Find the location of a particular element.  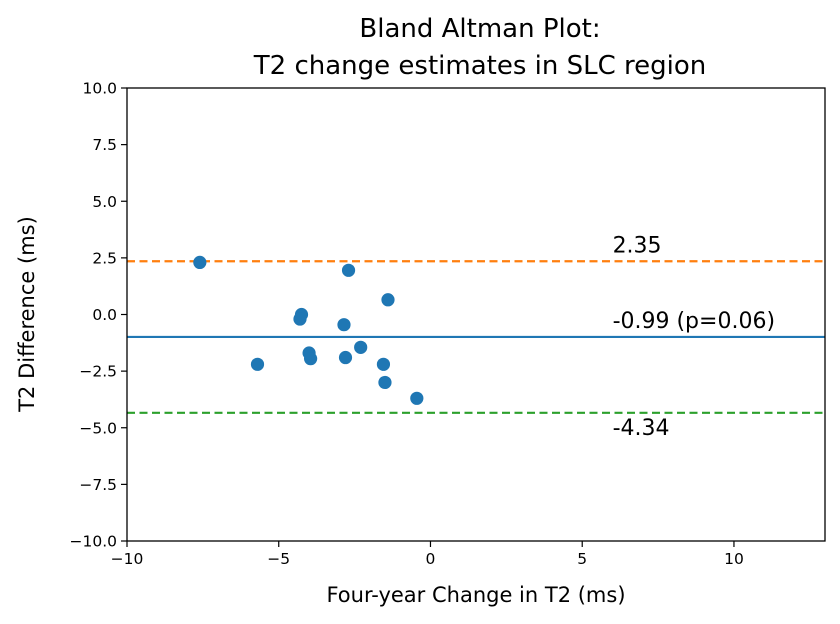

y-tick-label: 7.5 is located at coordinates (104, 145).